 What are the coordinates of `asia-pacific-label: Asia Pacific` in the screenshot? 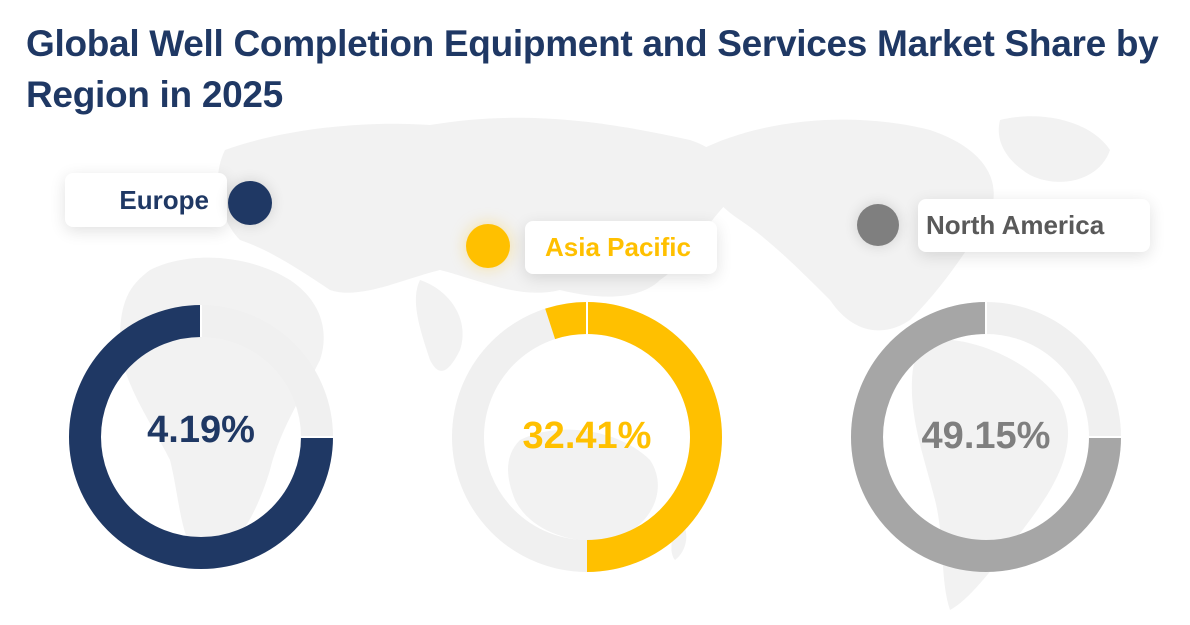 It's located at (621, 247).